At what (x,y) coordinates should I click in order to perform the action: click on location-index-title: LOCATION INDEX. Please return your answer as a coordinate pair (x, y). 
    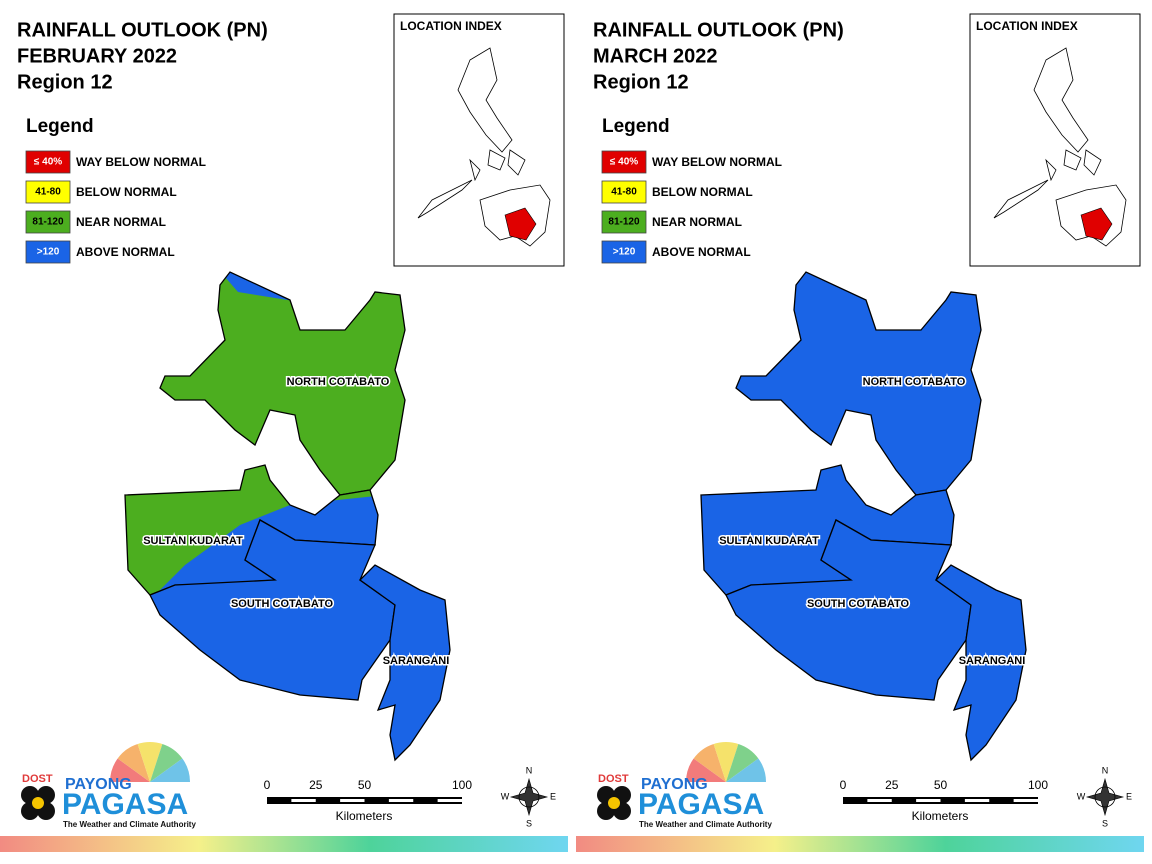
    Looking at the image, I should click on (1027, 26).